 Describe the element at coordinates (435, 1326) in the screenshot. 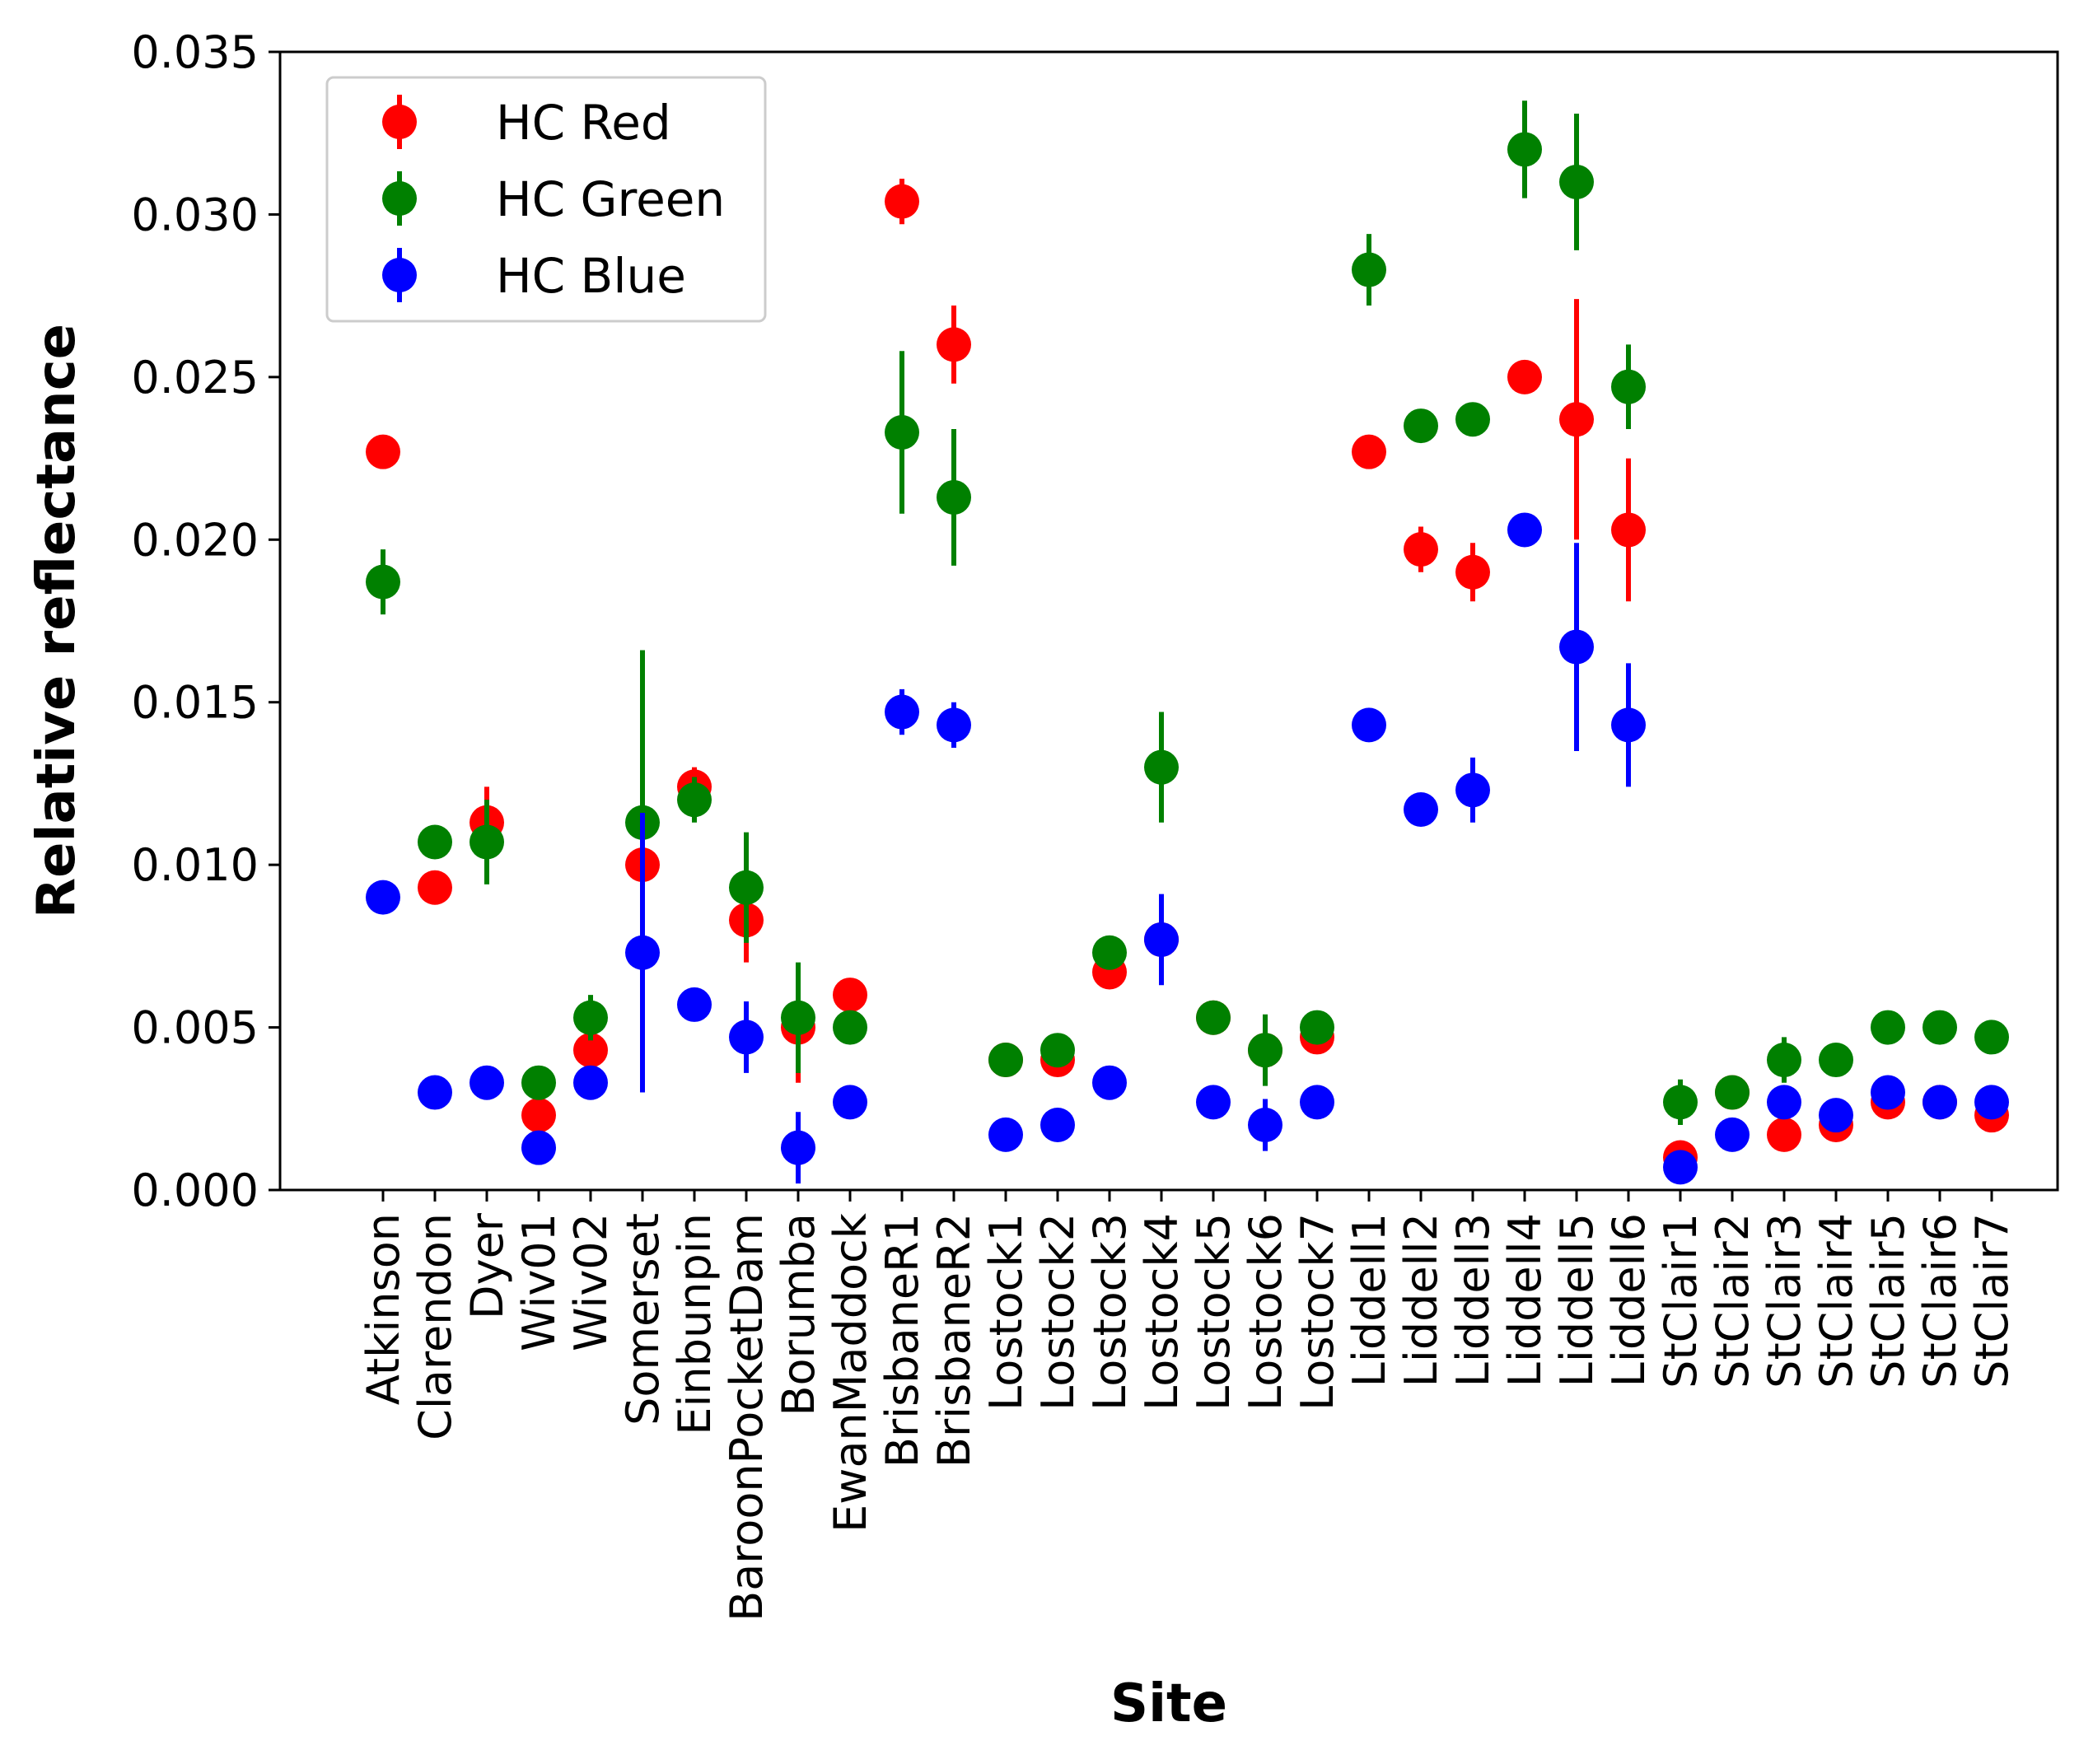

I see `x-tick-label: Clarendon` at that location.